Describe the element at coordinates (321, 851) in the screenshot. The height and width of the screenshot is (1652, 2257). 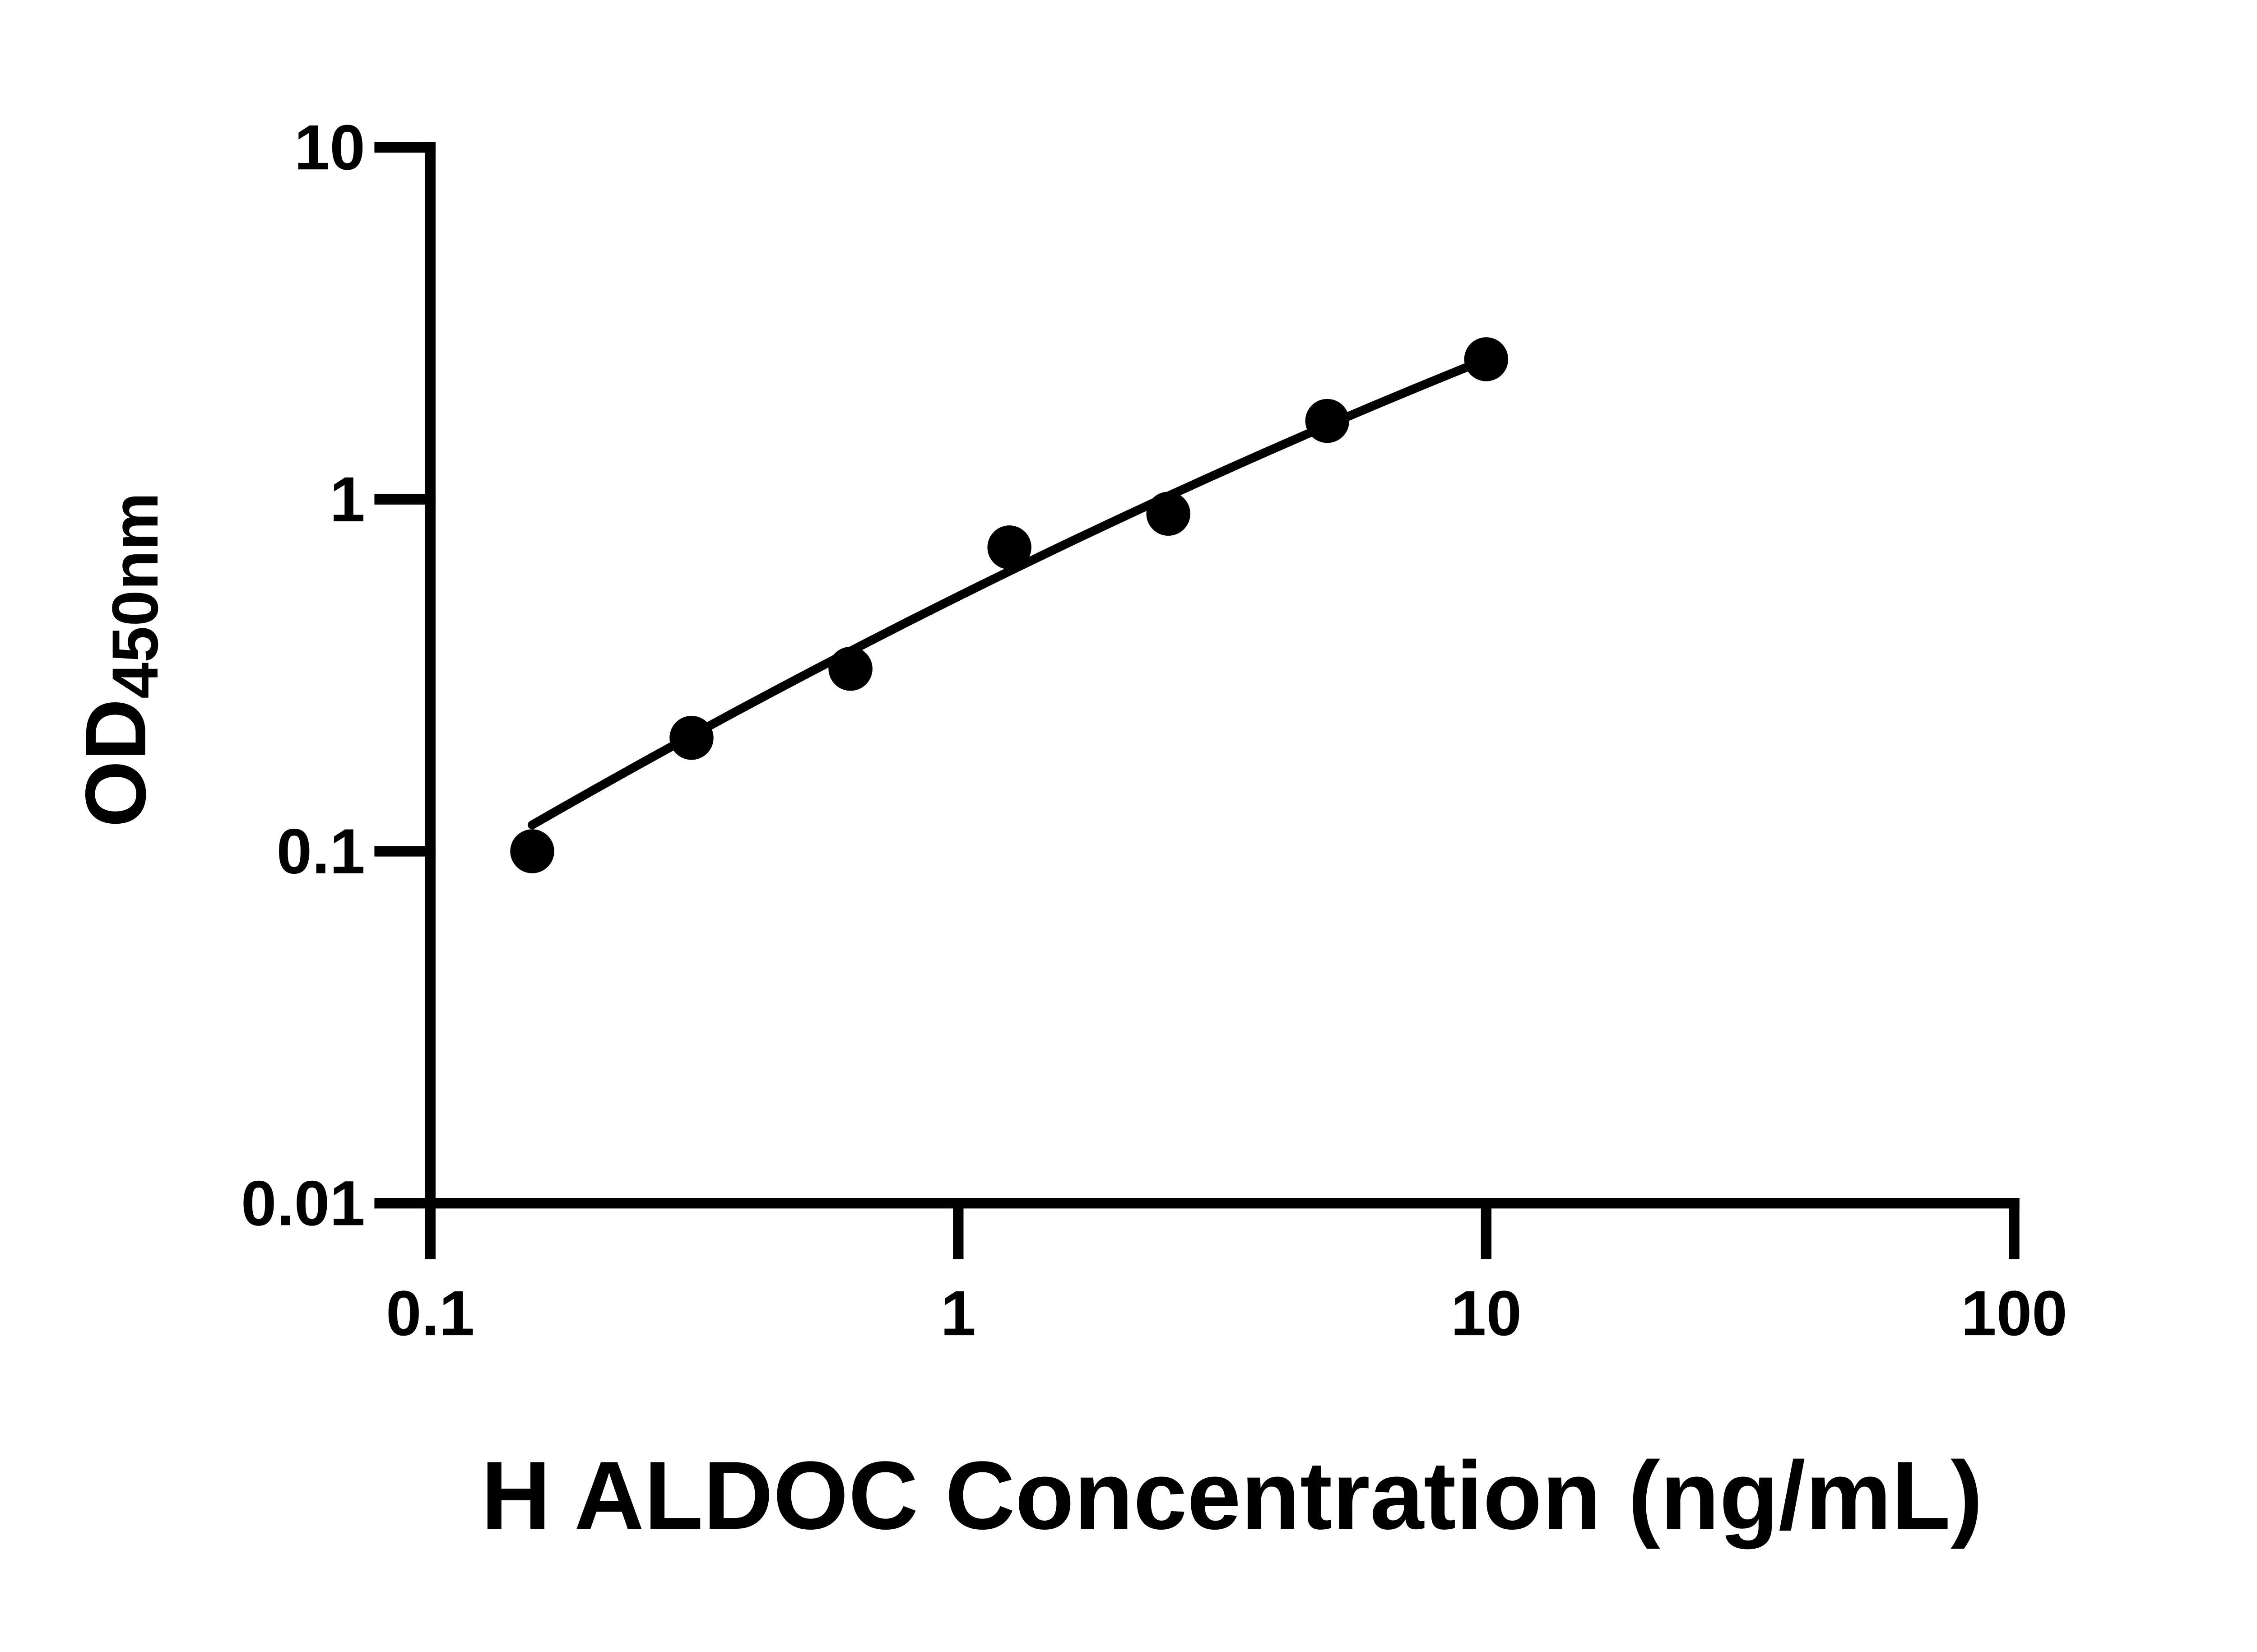
I see `y-tick-label: 0.1` at that location.